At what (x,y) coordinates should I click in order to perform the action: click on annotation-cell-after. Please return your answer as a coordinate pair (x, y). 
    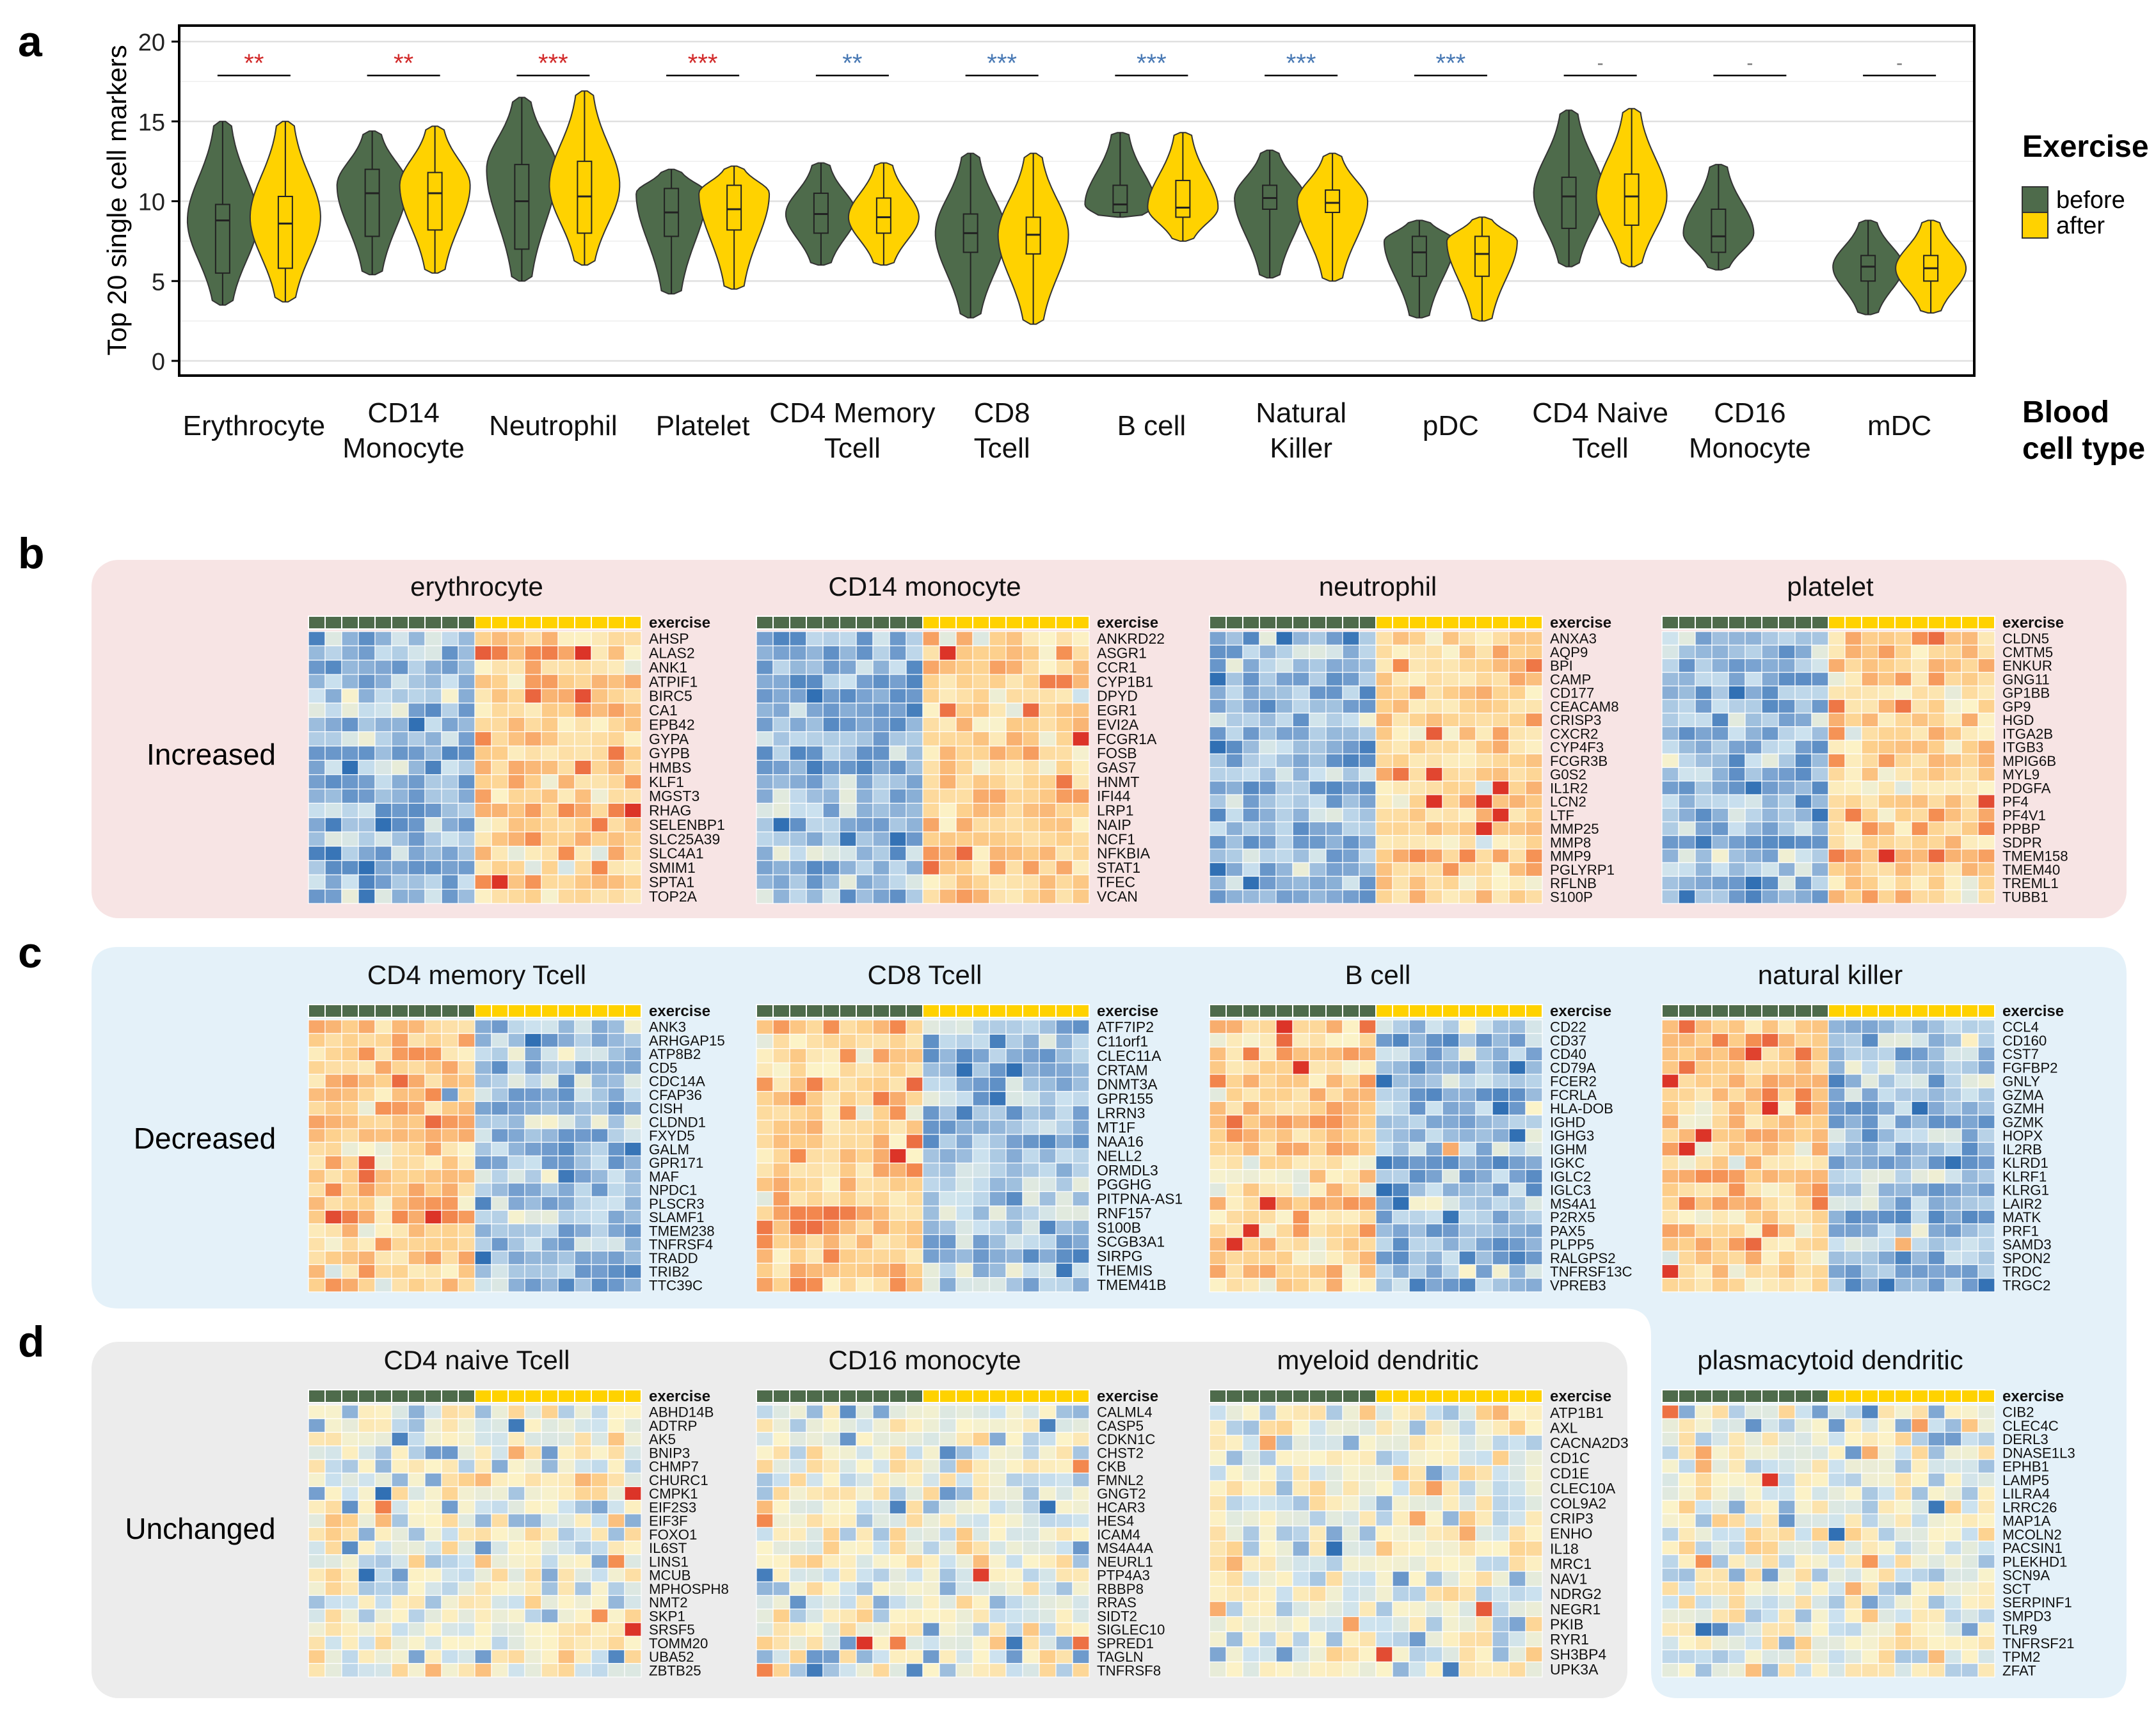
    Looking at the image, I should click on (1953, 1396).